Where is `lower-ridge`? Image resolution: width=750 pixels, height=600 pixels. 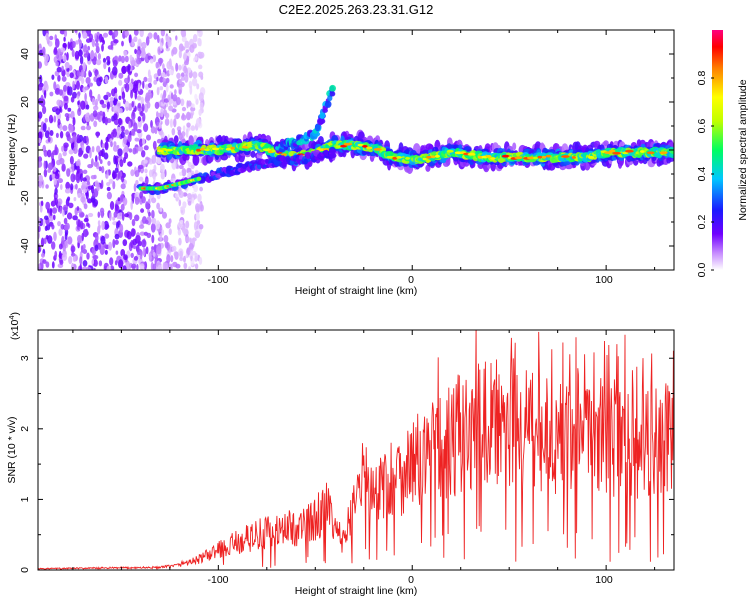 lower-ridge is located at coordinates (333, 155).